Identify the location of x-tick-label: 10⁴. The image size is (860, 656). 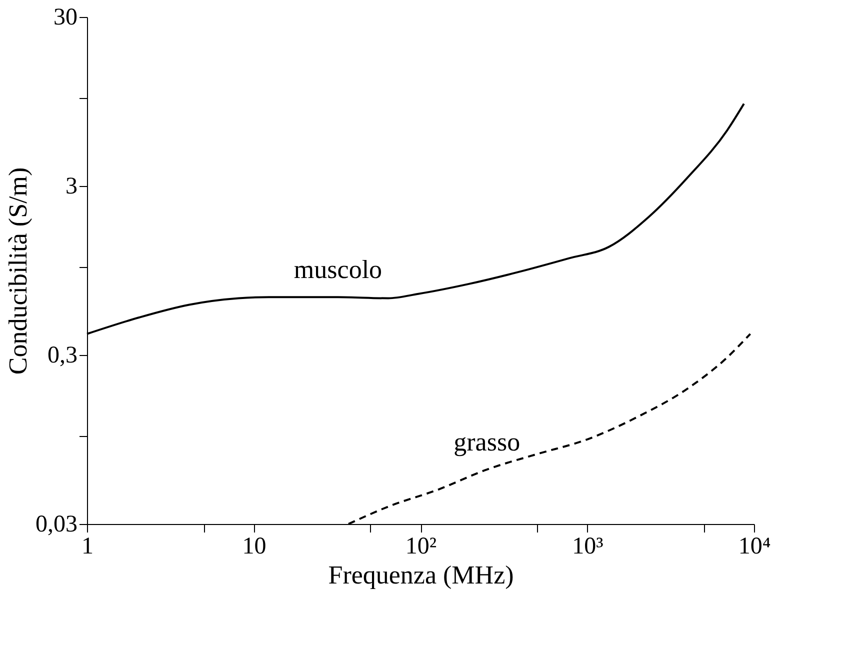
(754, 547).